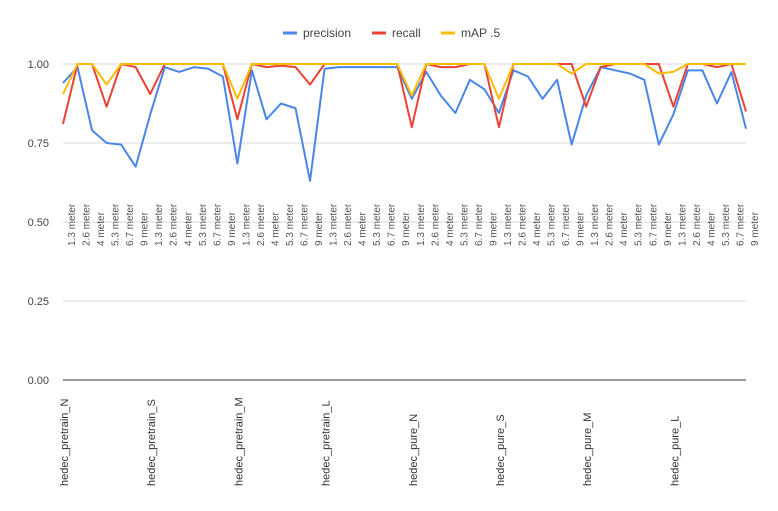  I want to click on x-tick-label-34: 6.7 meter, so click(566, 224).